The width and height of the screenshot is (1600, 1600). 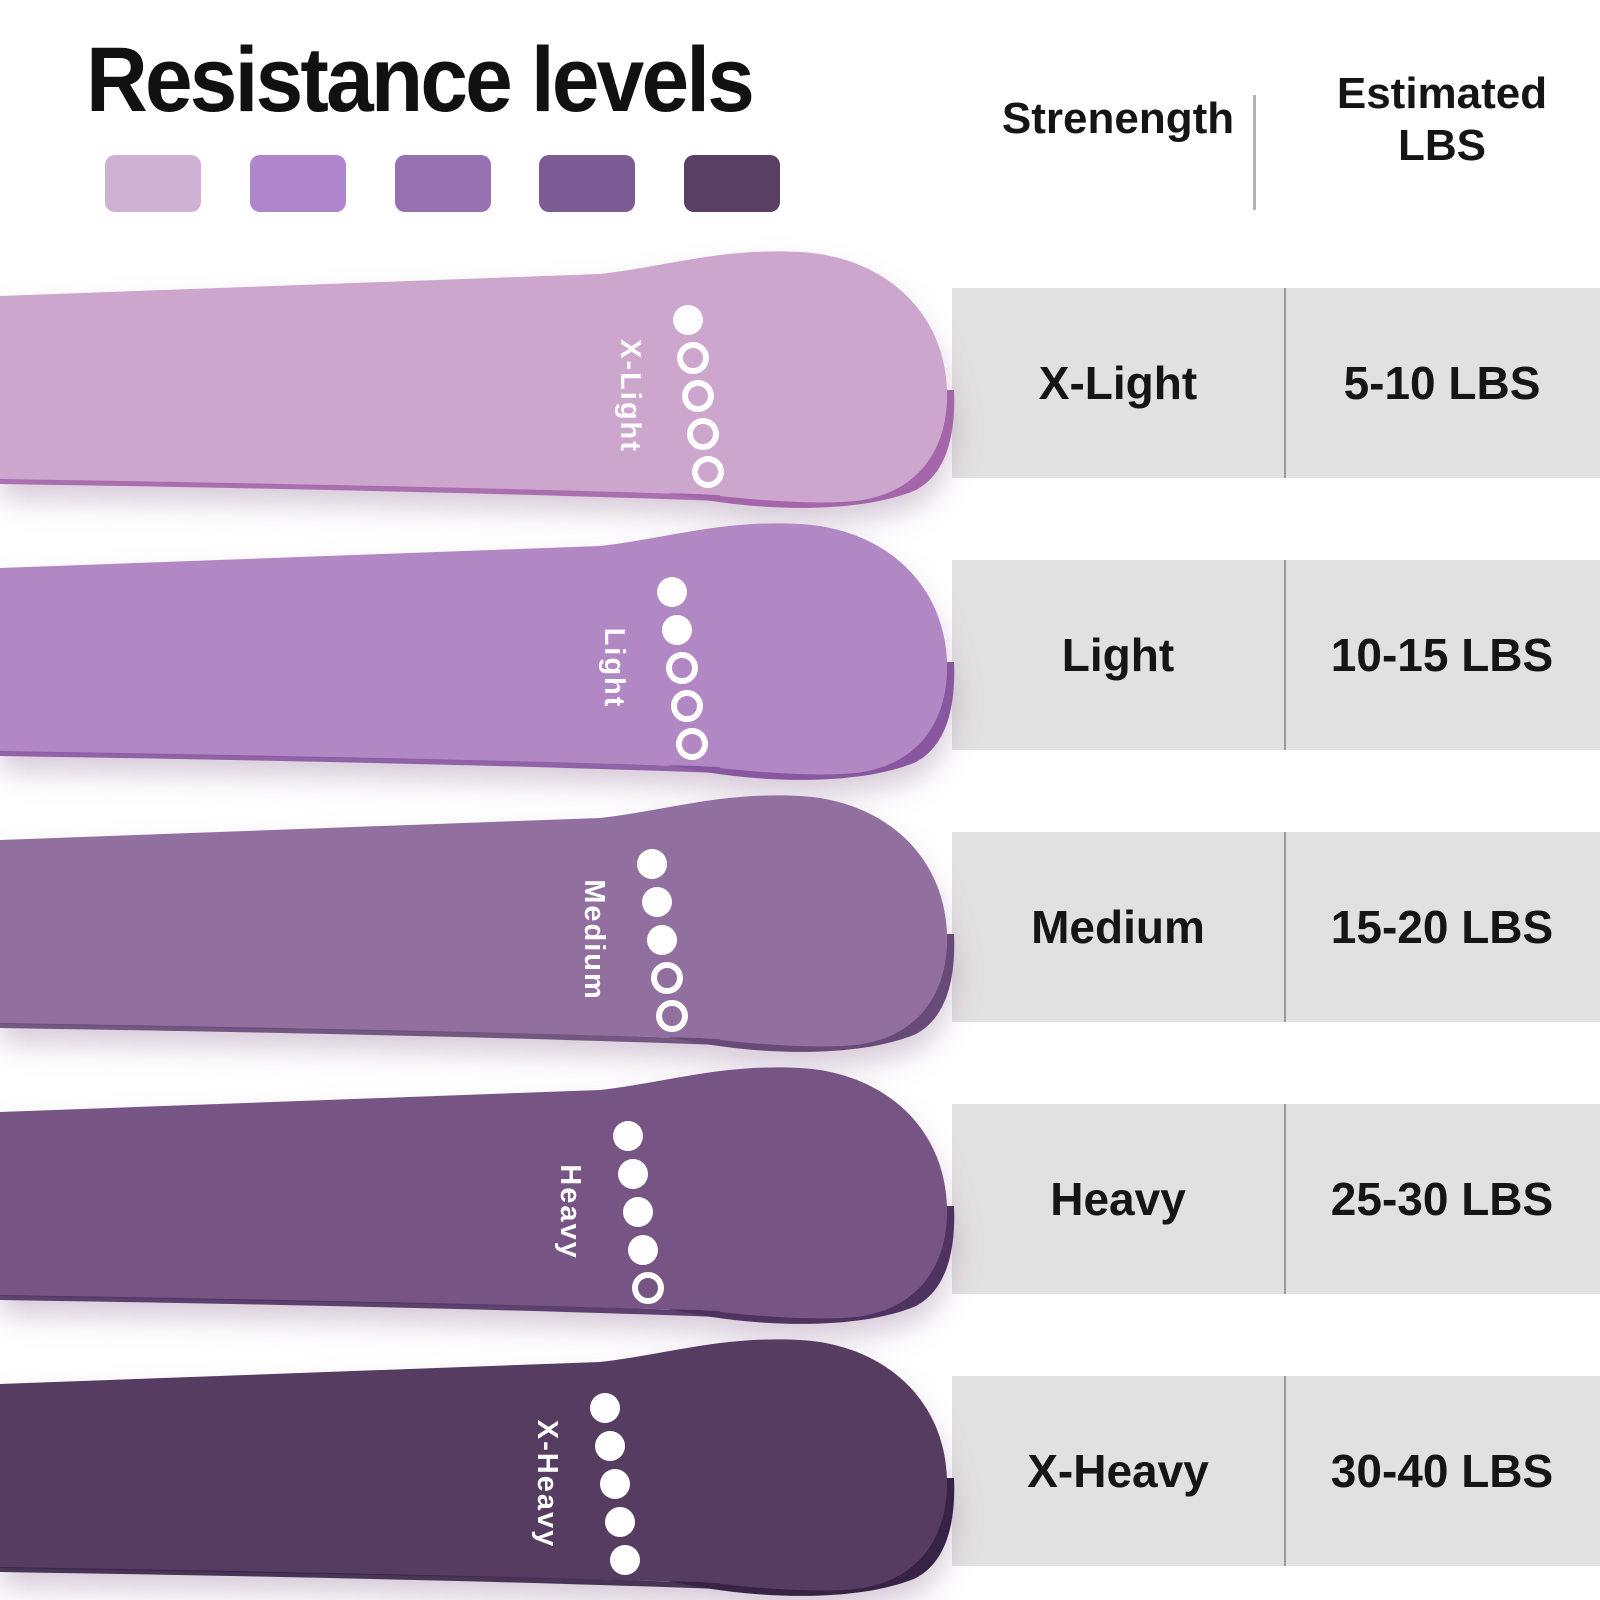 I want to click on resistance-band-medium: Medium, so click(x=477, y=923).